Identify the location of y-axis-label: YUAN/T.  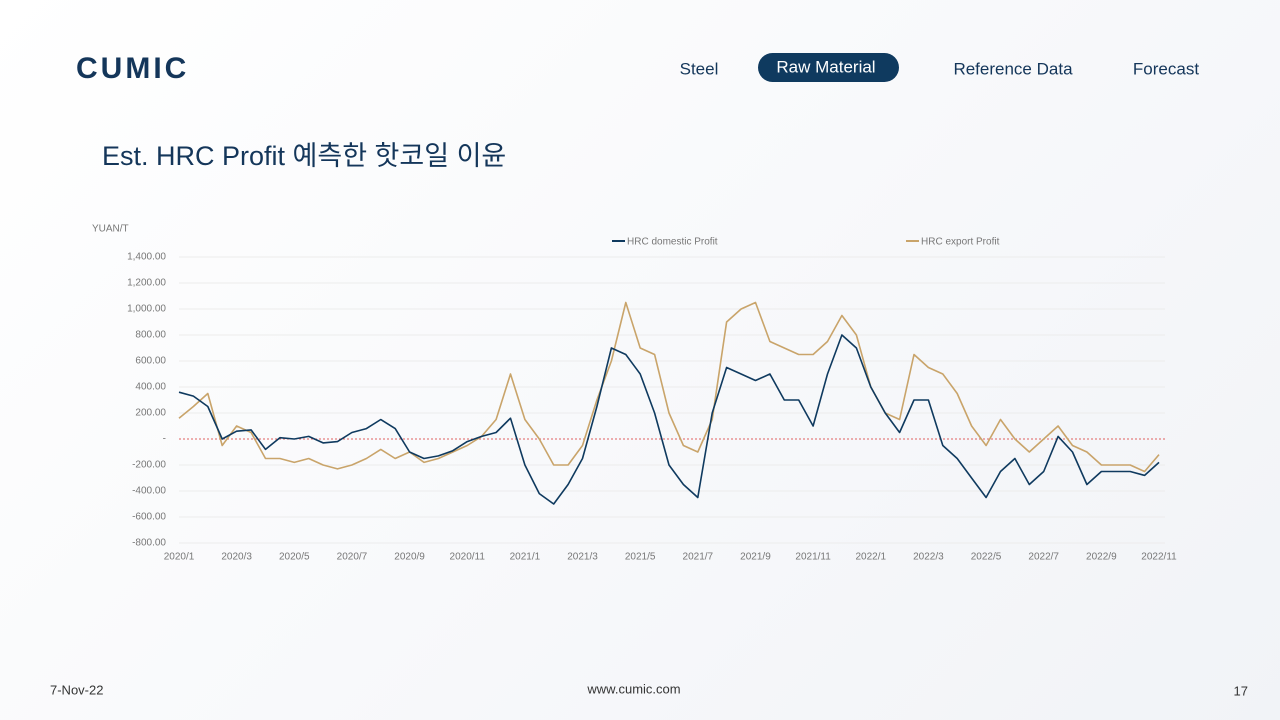
(110, 229).